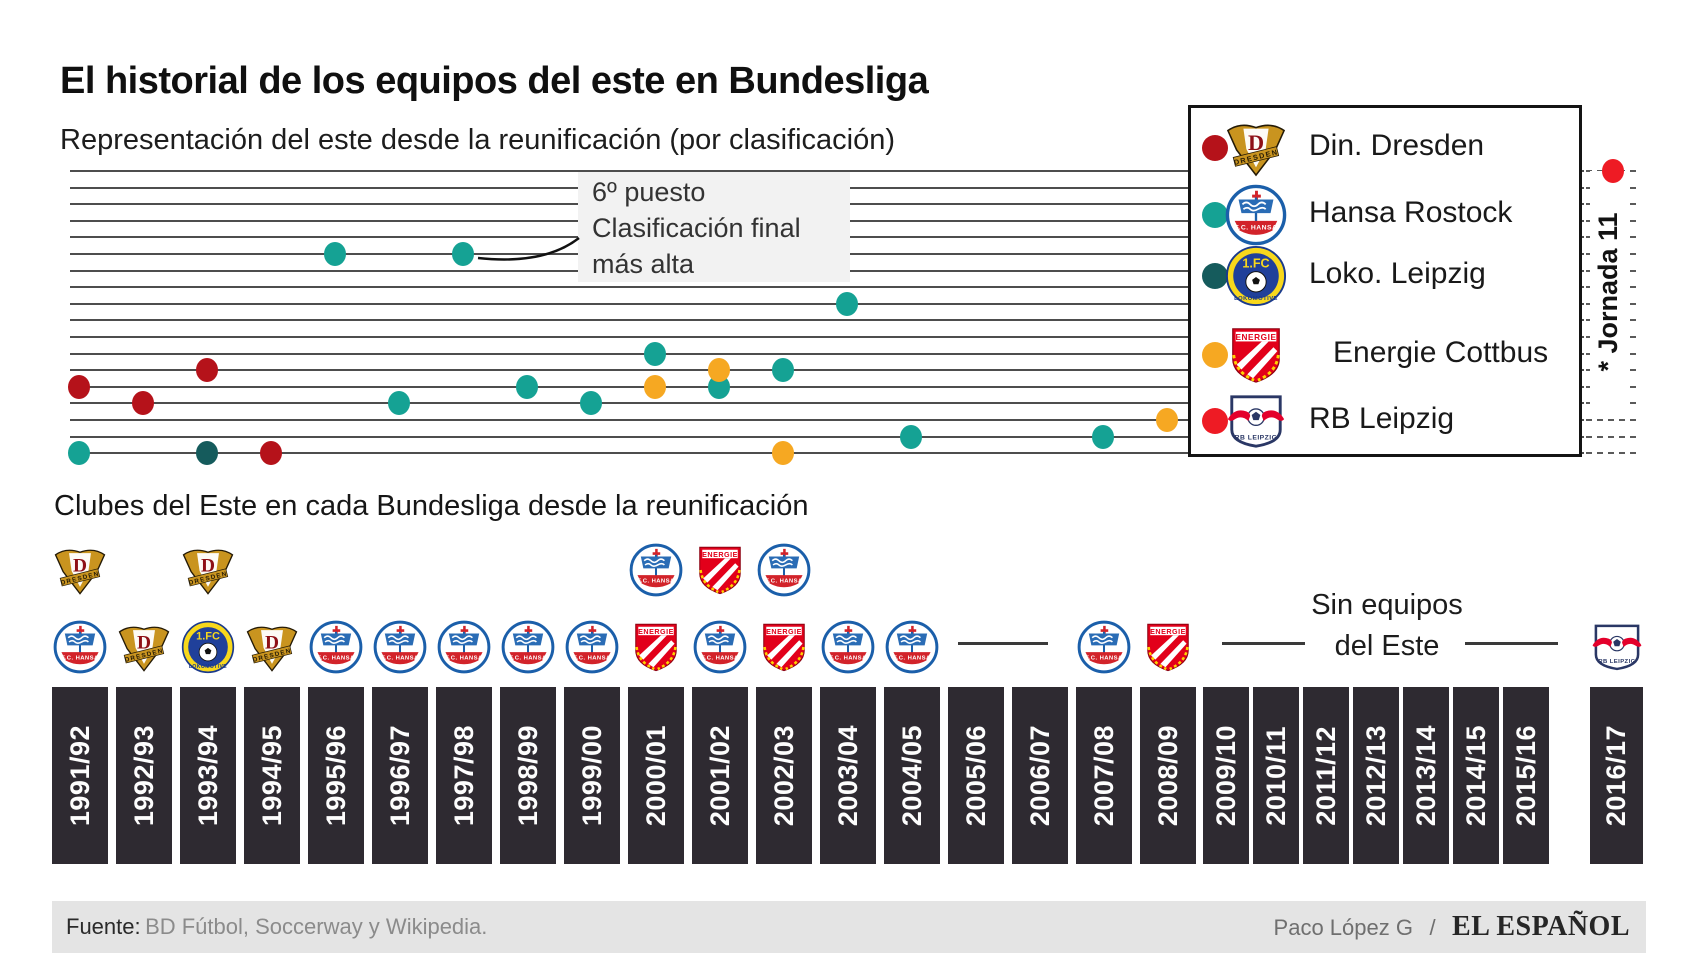 The height and width of the screenshot is (960, 1706). What do you see at coordinates (975, 775) in the screenshot?
I see `season-label: 2005/06` at bounding box center [975, 775].